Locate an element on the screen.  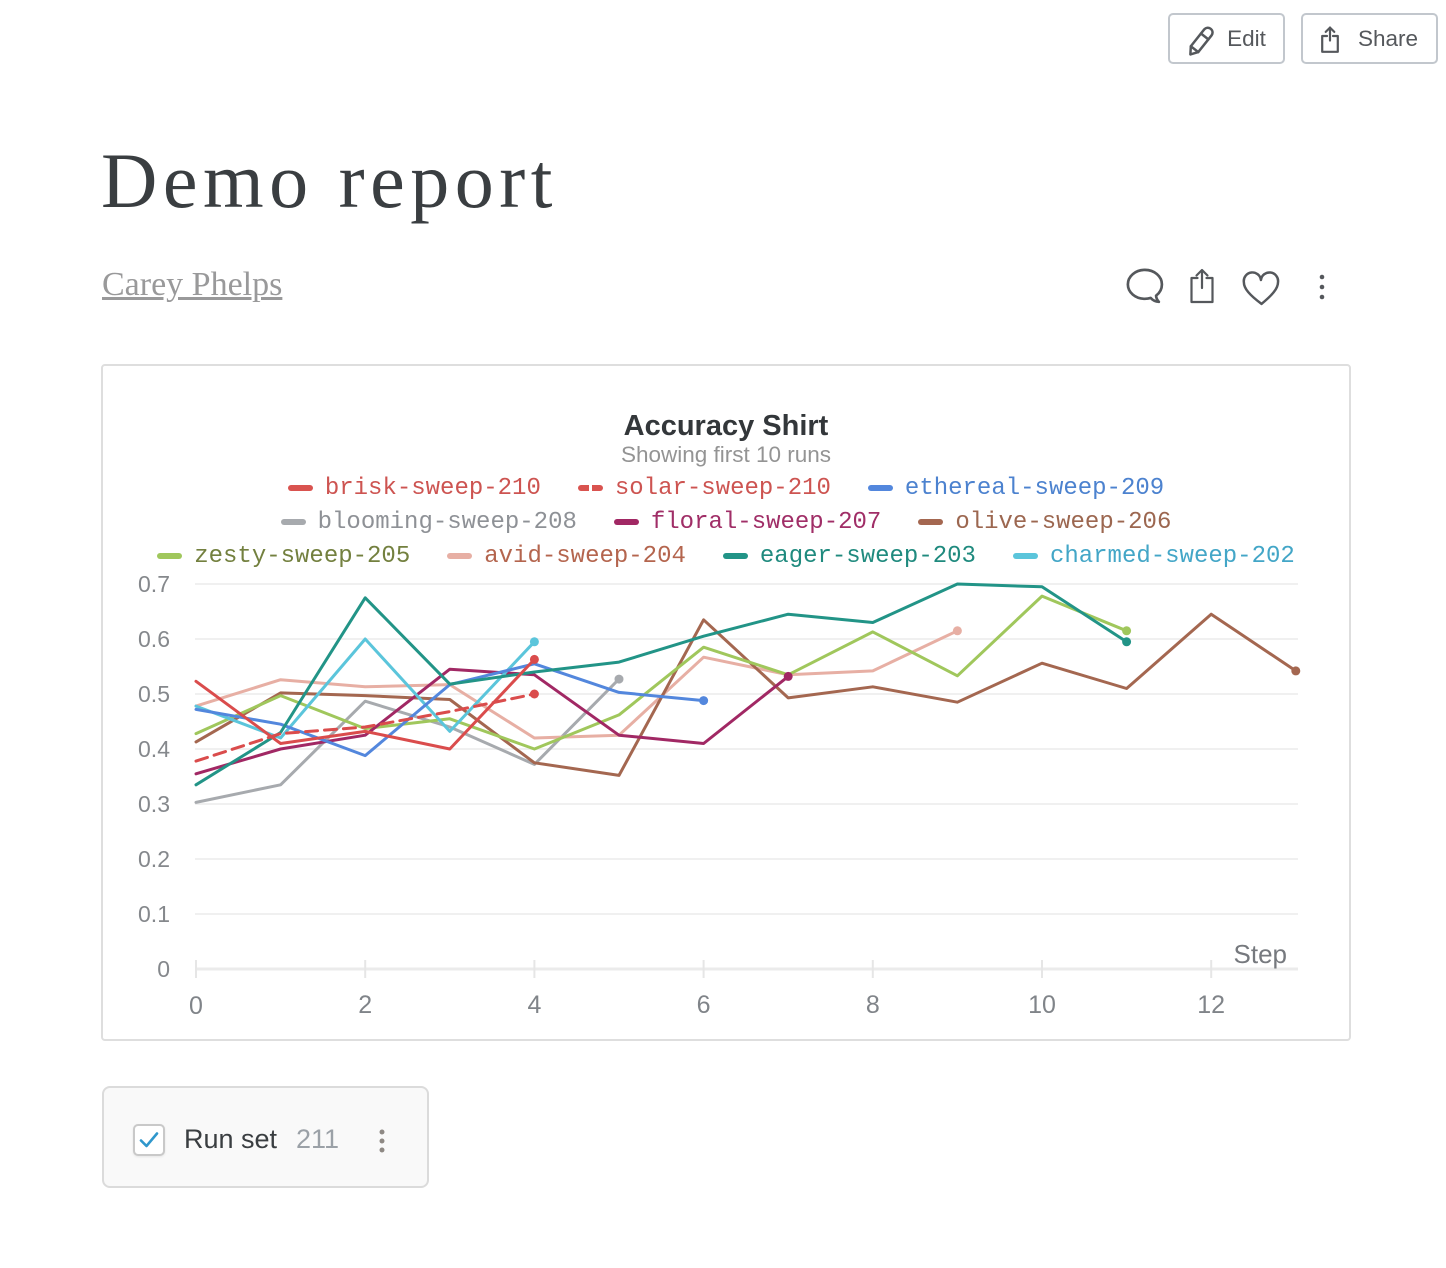
svg-text: 12 is located at coordinates (1211, 1005).